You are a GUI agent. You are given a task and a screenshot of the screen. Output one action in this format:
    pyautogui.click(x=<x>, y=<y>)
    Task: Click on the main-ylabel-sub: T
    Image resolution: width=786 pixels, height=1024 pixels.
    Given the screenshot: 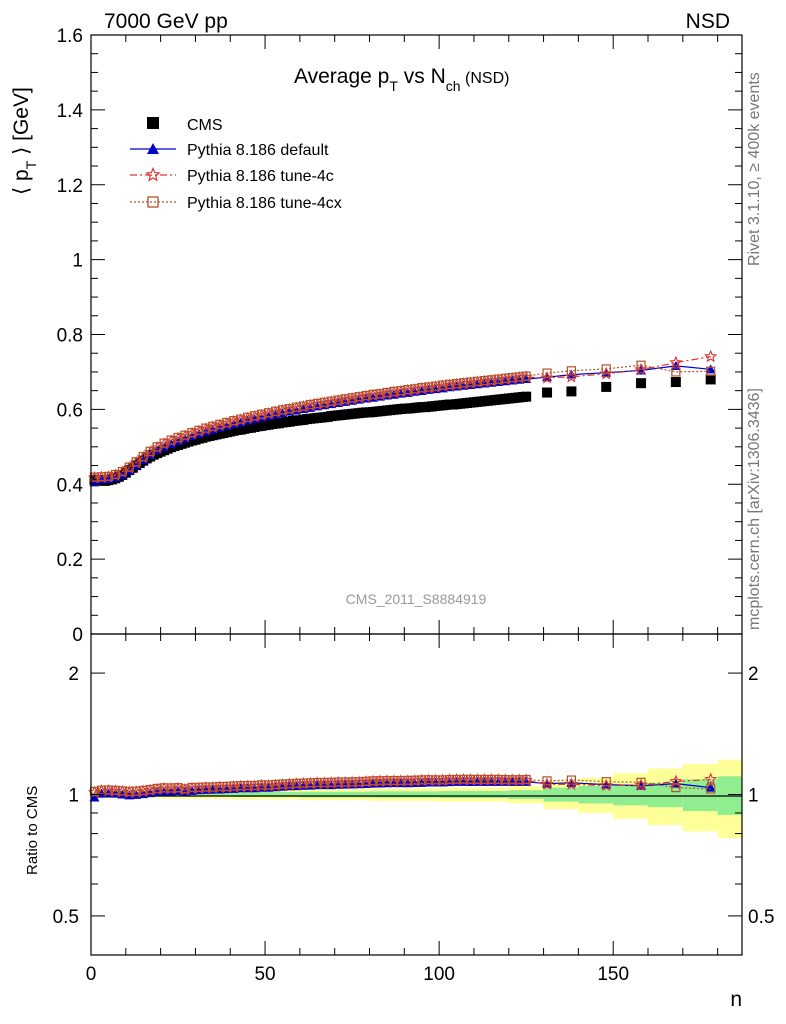 What is the action you would take?
    pyautogui.click(x=31, y=164)
    